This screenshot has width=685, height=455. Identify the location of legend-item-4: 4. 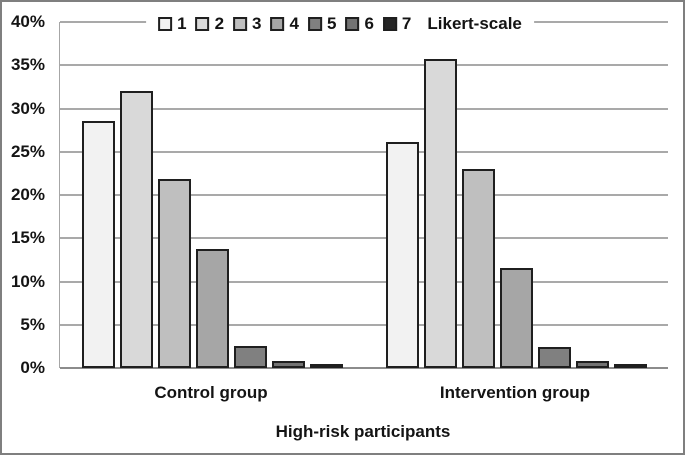
(284, 24).